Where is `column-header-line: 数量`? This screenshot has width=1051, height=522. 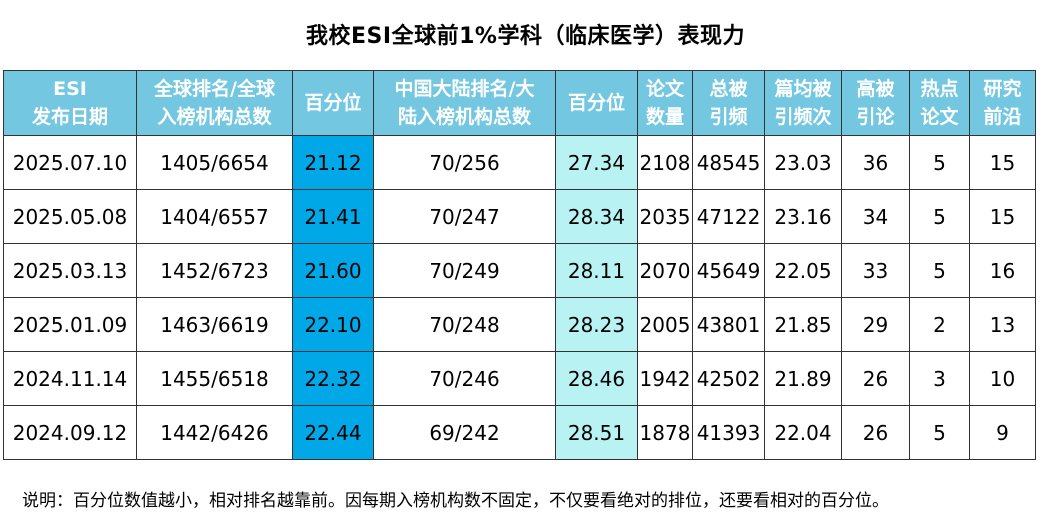 column-header-line: 数量 is located at coordinates (664, 117).